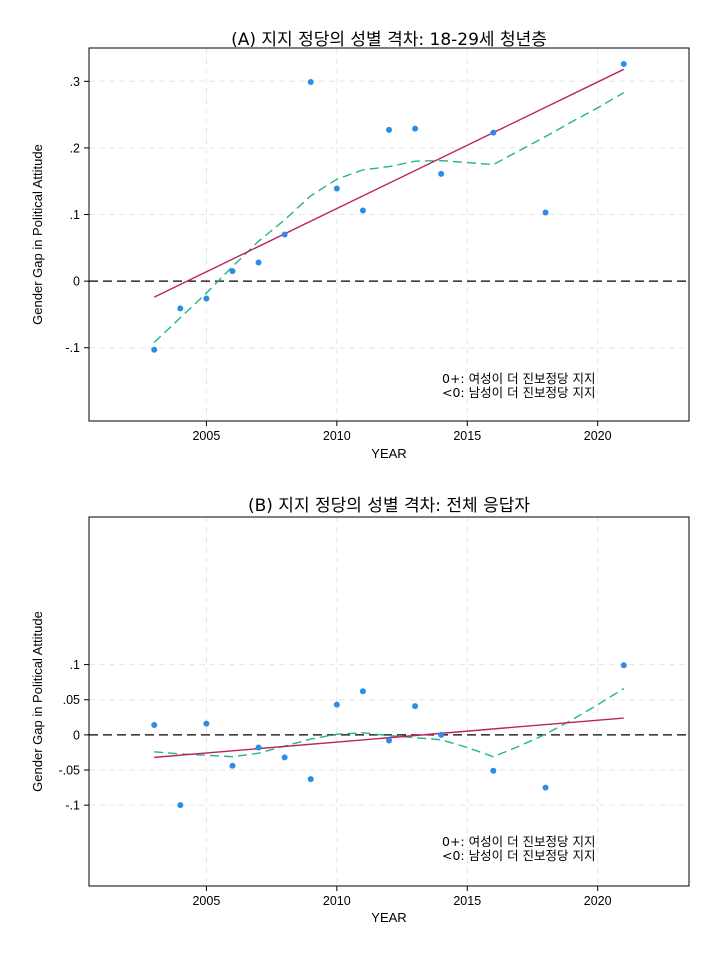  I want to click on y-tick-label: .2, so click(75, 148).